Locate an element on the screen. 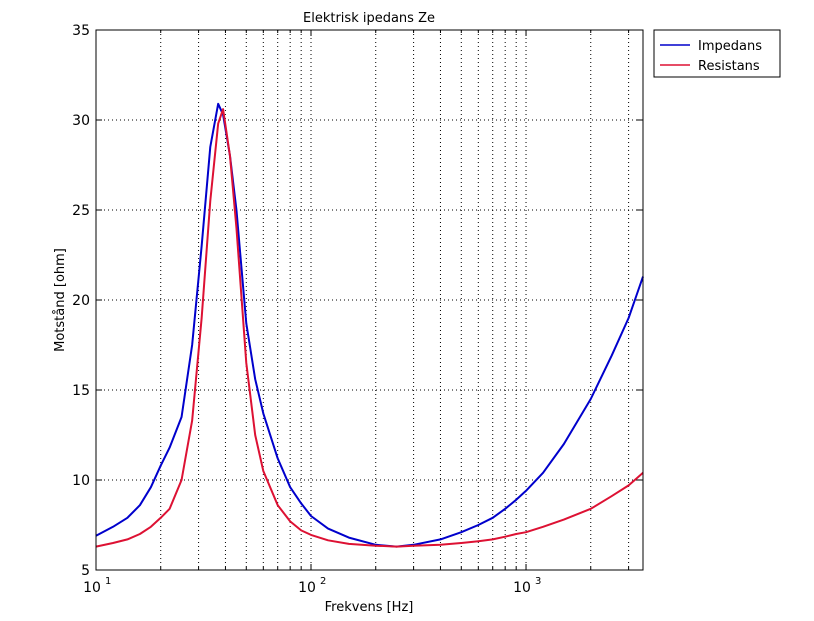  legend-label-impedans: Impedans is located at coordinates (730, 46).